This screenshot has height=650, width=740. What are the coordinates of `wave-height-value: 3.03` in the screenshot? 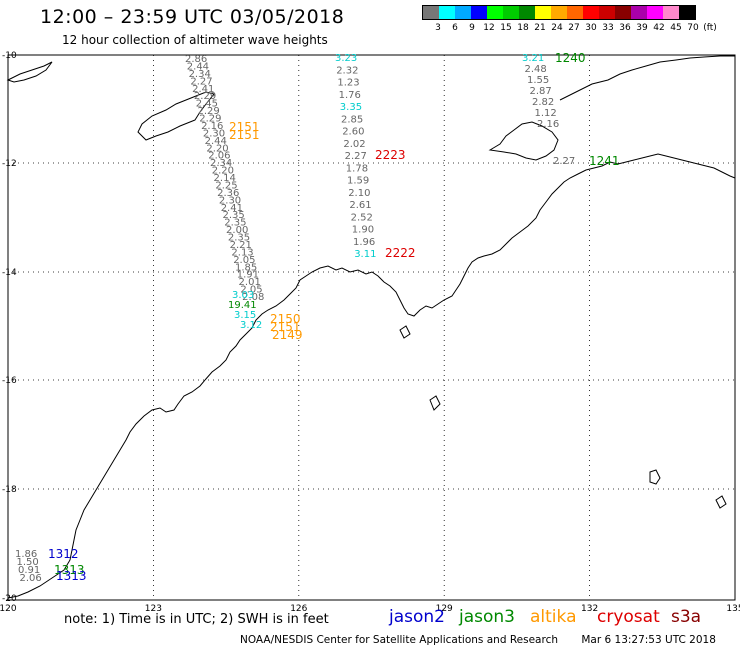 It's located at (243, 295).